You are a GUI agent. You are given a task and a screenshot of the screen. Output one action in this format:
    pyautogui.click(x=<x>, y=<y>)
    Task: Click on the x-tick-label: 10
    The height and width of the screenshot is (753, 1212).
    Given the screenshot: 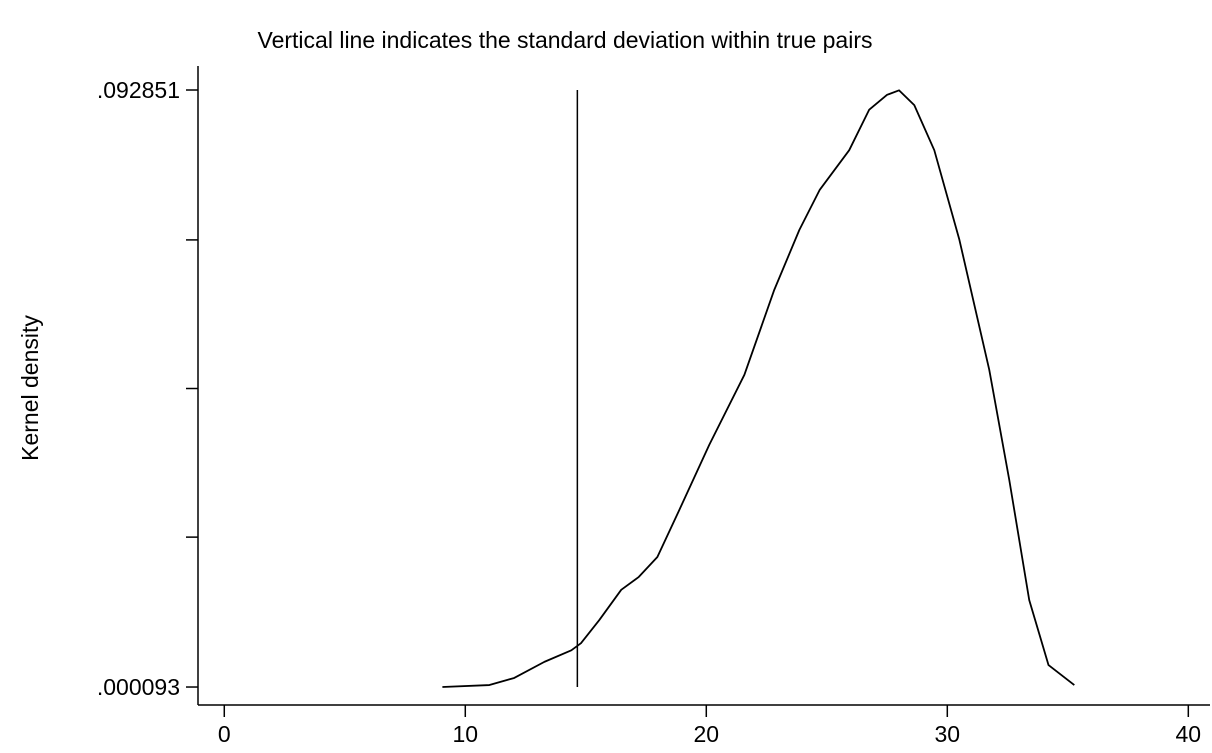 What is the action you would take?
    pyautogui.click(x=465, y=734)
    